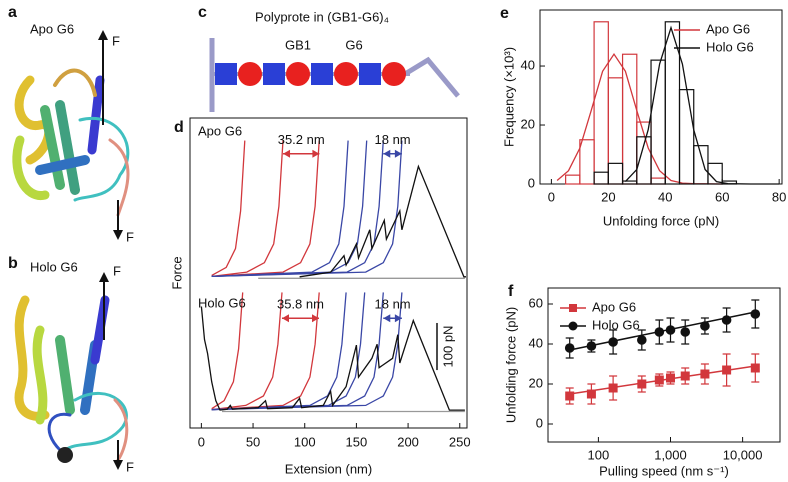  Describe the element at coordinates (670, 454) in the screenshot. I see `x-tick-label: 1,000` at that location.